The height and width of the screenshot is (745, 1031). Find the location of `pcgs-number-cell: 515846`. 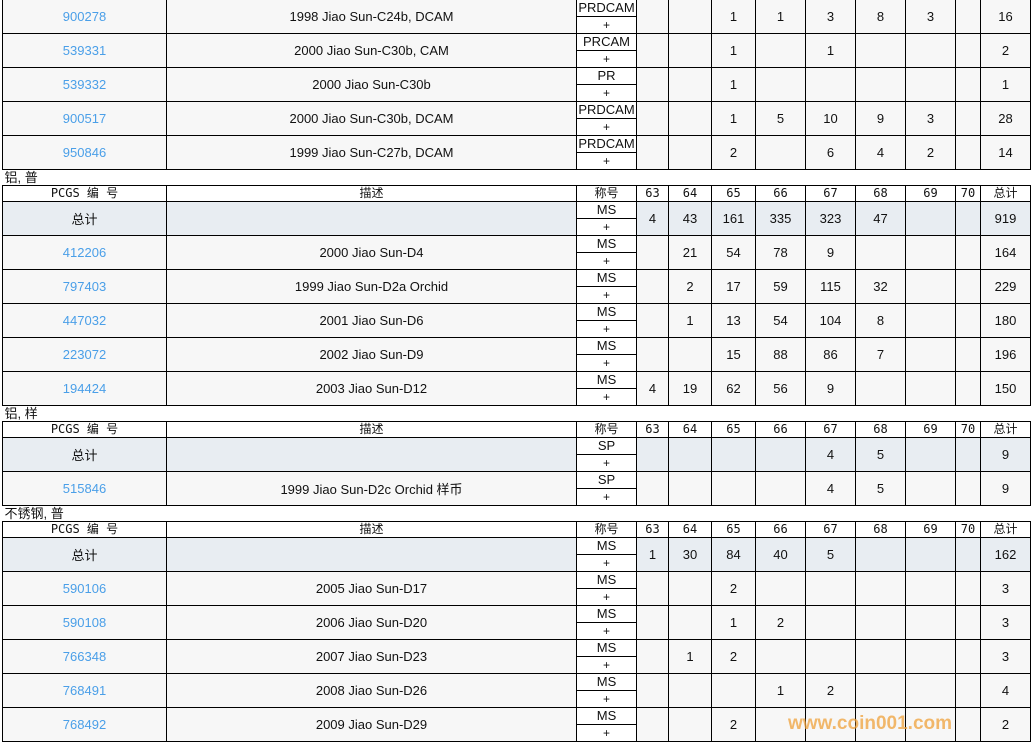

pcgs-number-cell: 515846 is located at coordinates (84, 488).